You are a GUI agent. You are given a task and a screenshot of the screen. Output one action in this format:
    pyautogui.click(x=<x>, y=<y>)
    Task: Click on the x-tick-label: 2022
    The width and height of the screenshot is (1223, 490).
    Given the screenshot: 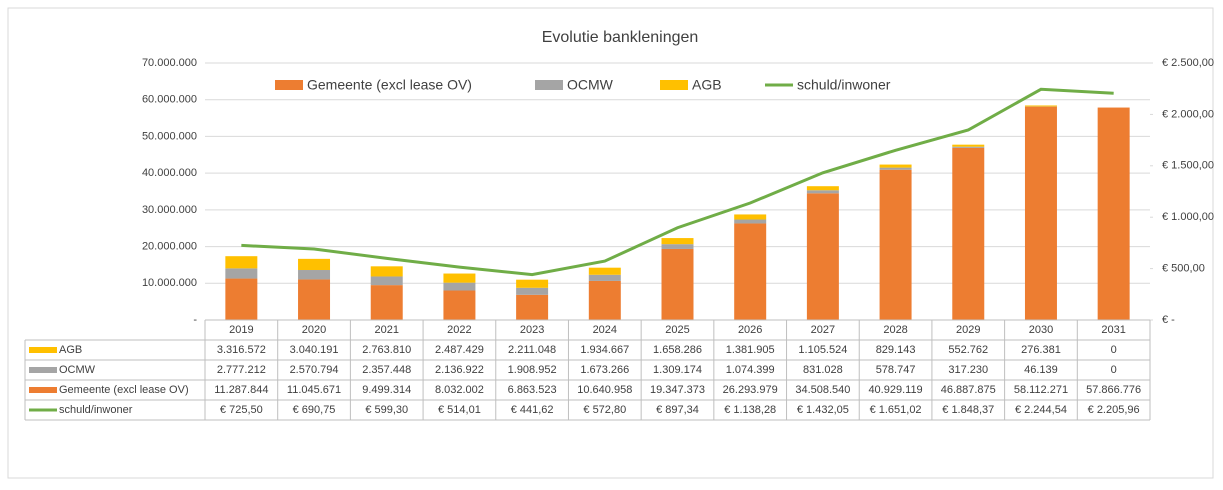 What is the action you would take?
    pyautogui.click(x=459, y=330)
    